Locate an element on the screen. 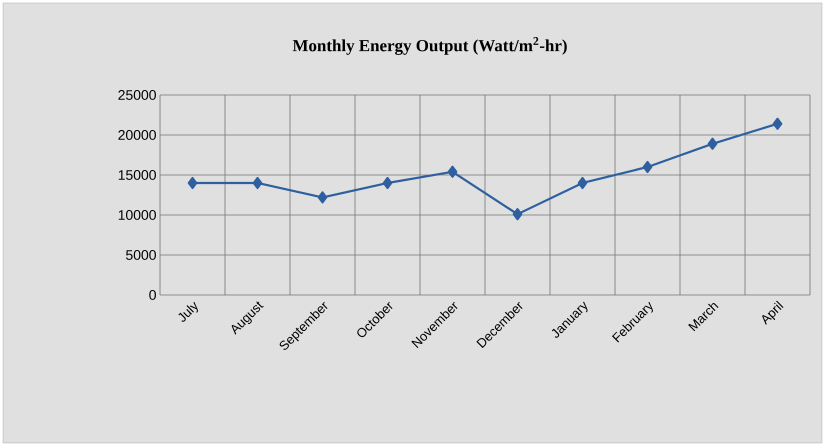  y-tick-label: 10000 is located at coordinates (137, 215).